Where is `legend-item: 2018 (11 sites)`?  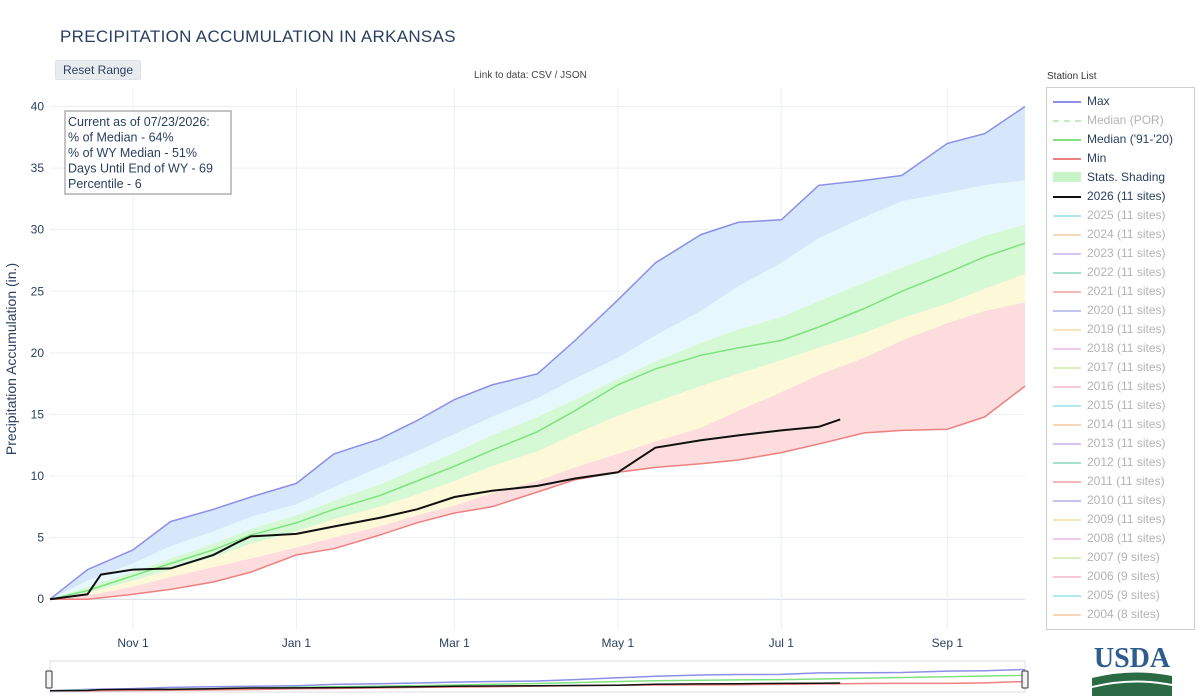 legend-item: 2018 (11 sites) is located at coordinates (1120, 348).